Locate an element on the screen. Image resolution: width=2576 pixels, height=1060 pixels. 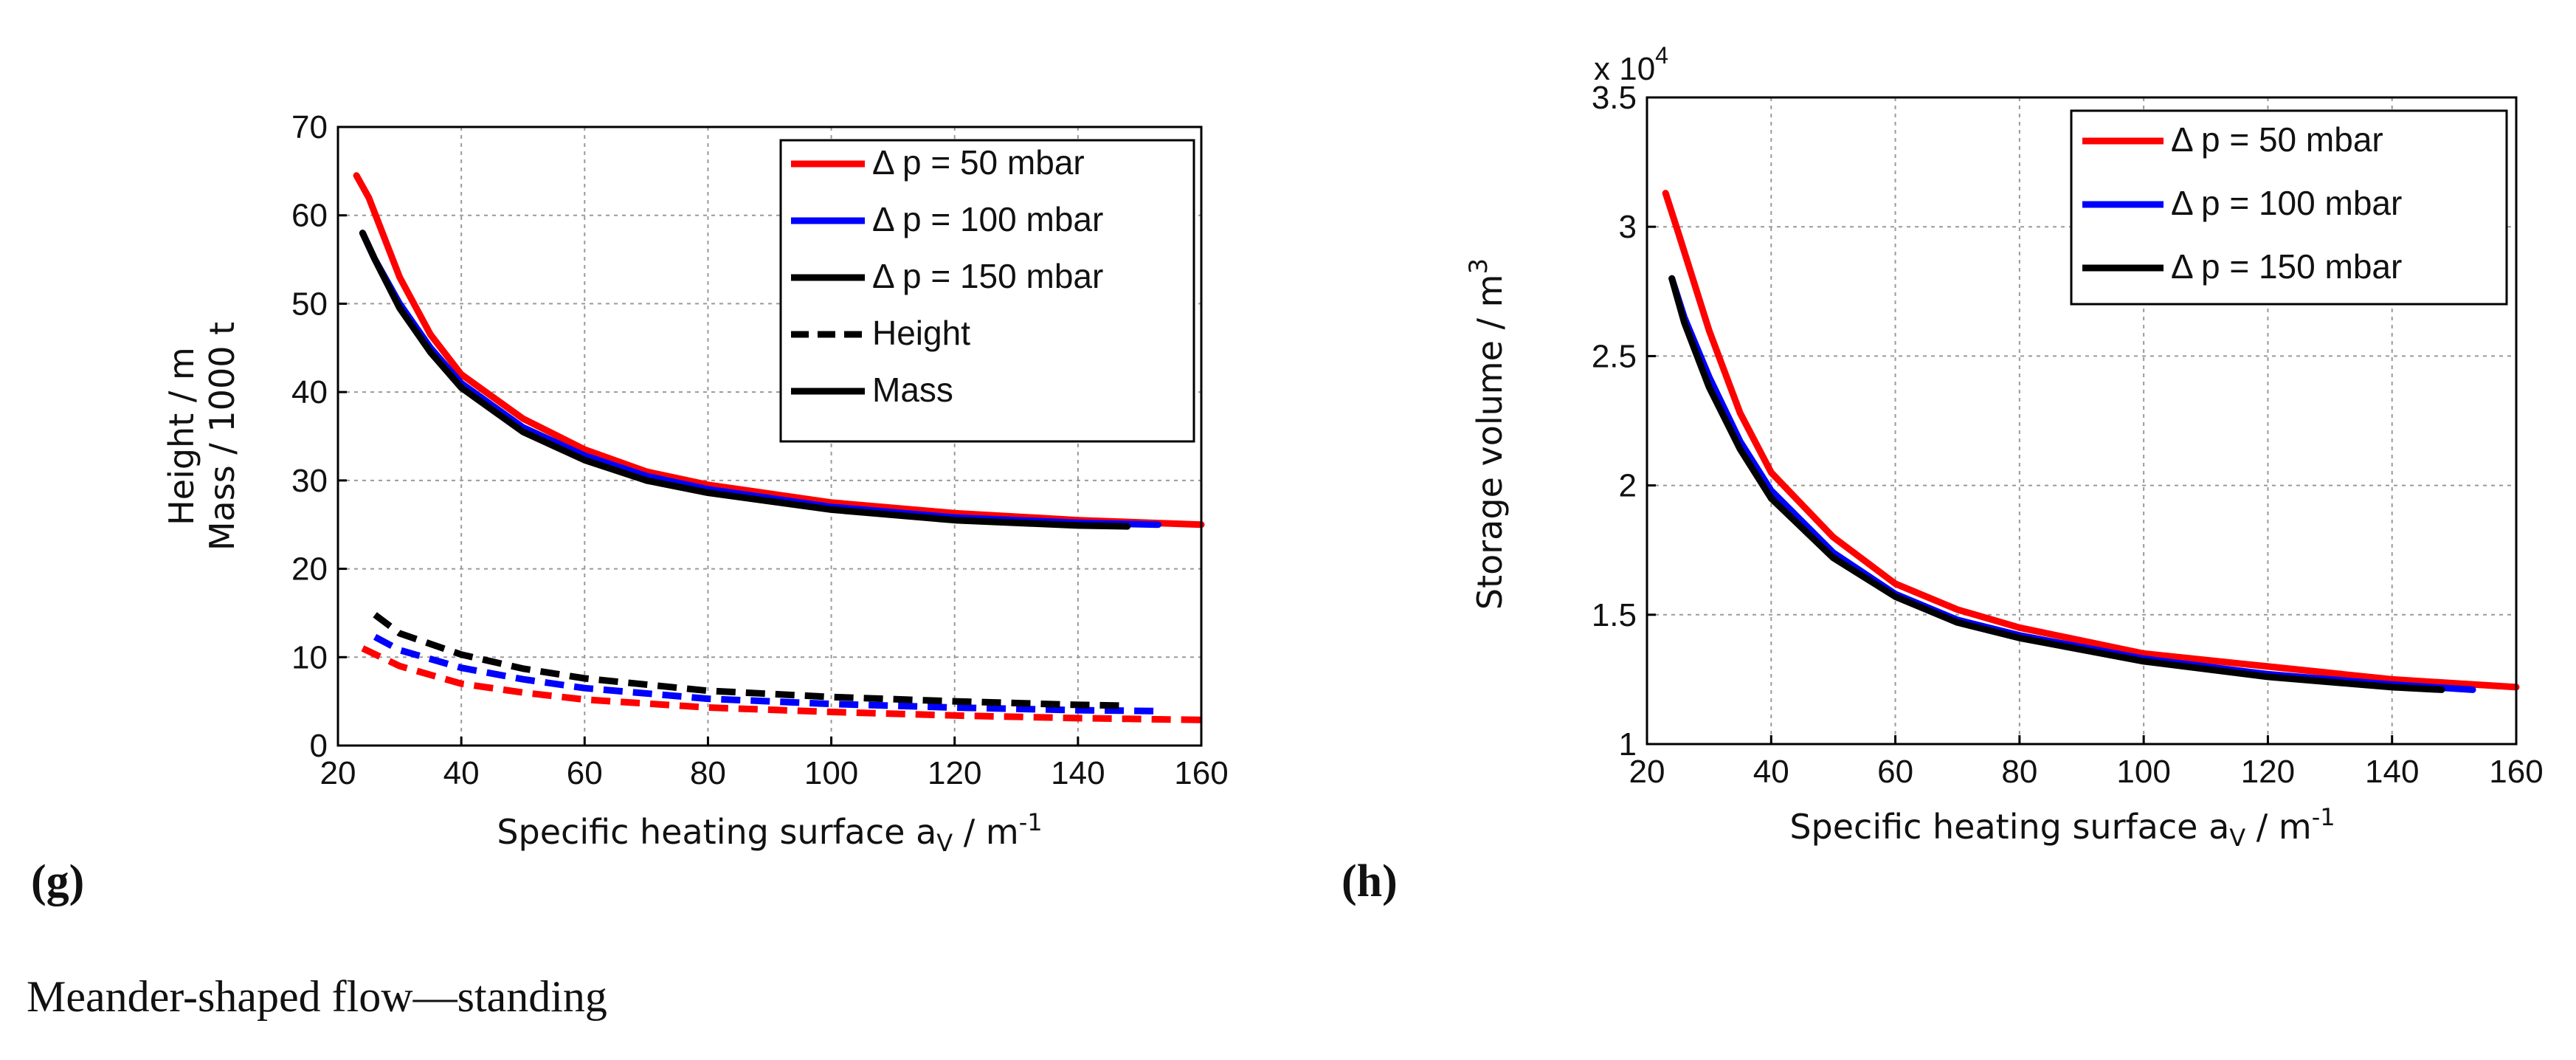
chart-g-panel-label: (g) is located at coordinates (57, 881).